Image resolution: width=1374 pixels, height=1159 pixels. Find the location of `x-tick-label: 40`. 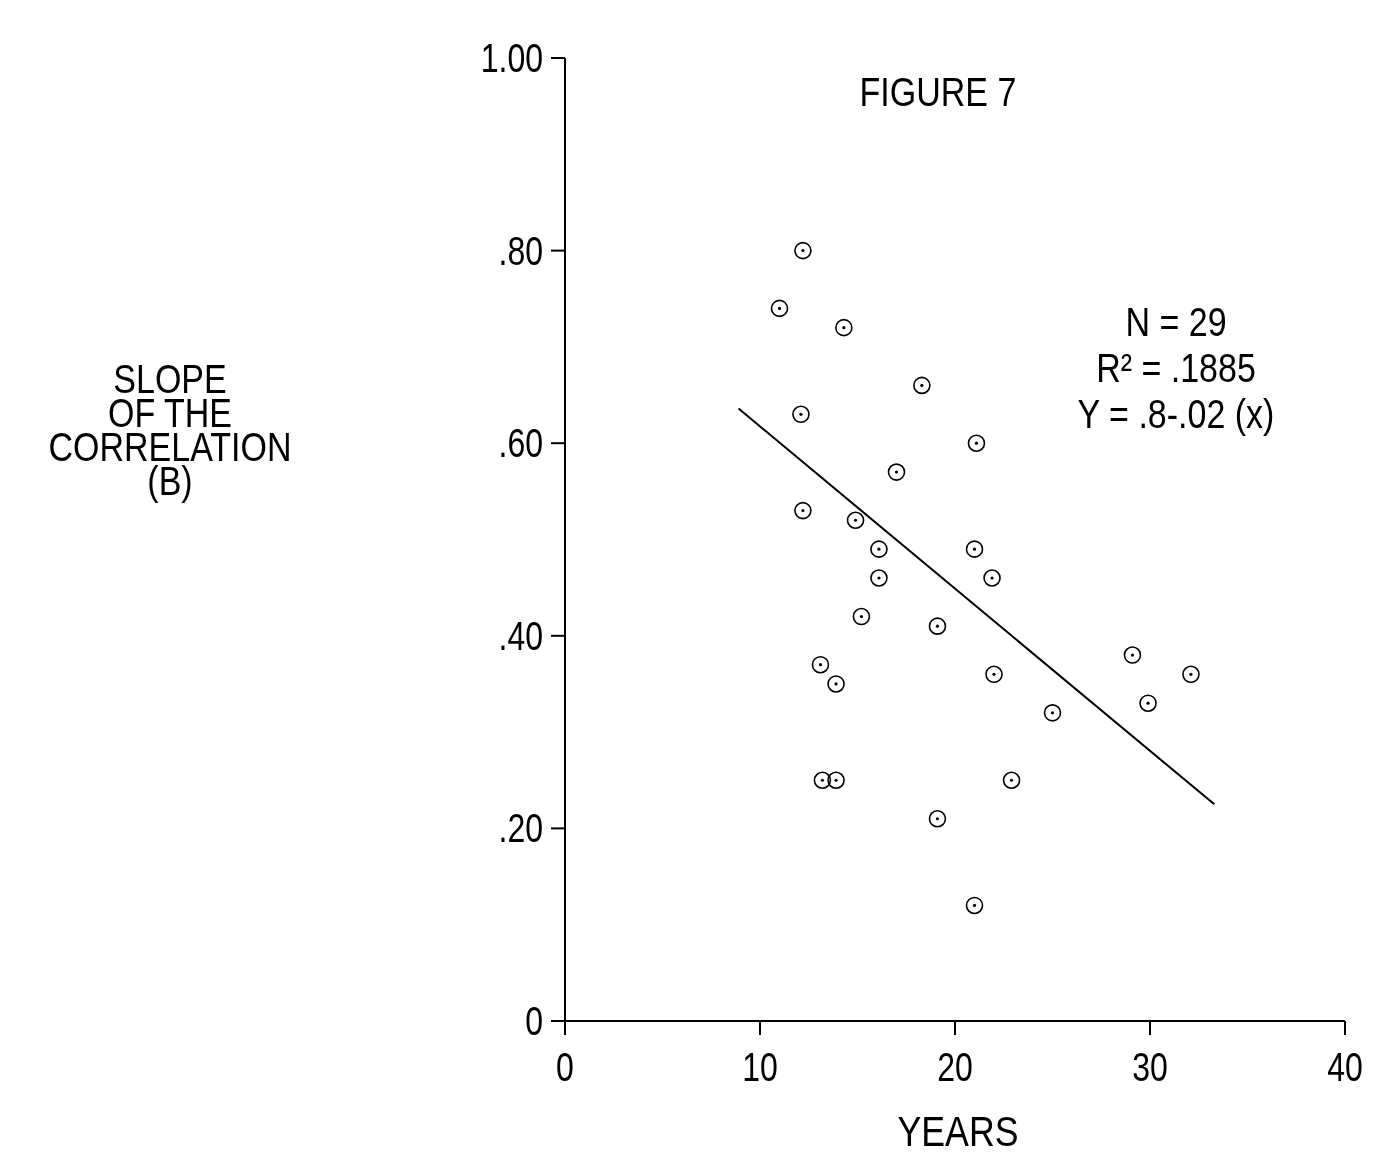

x-tick-label: 40 is located at coordinates (1345, 1067).